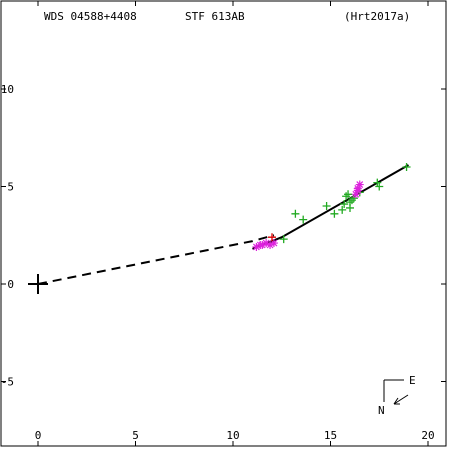 This screenshot has width=450, height=450. What do you see at coordinates (232, 435) in the screenshot?
I see `x-tick-label: 10` at bounding box center [232, 435].